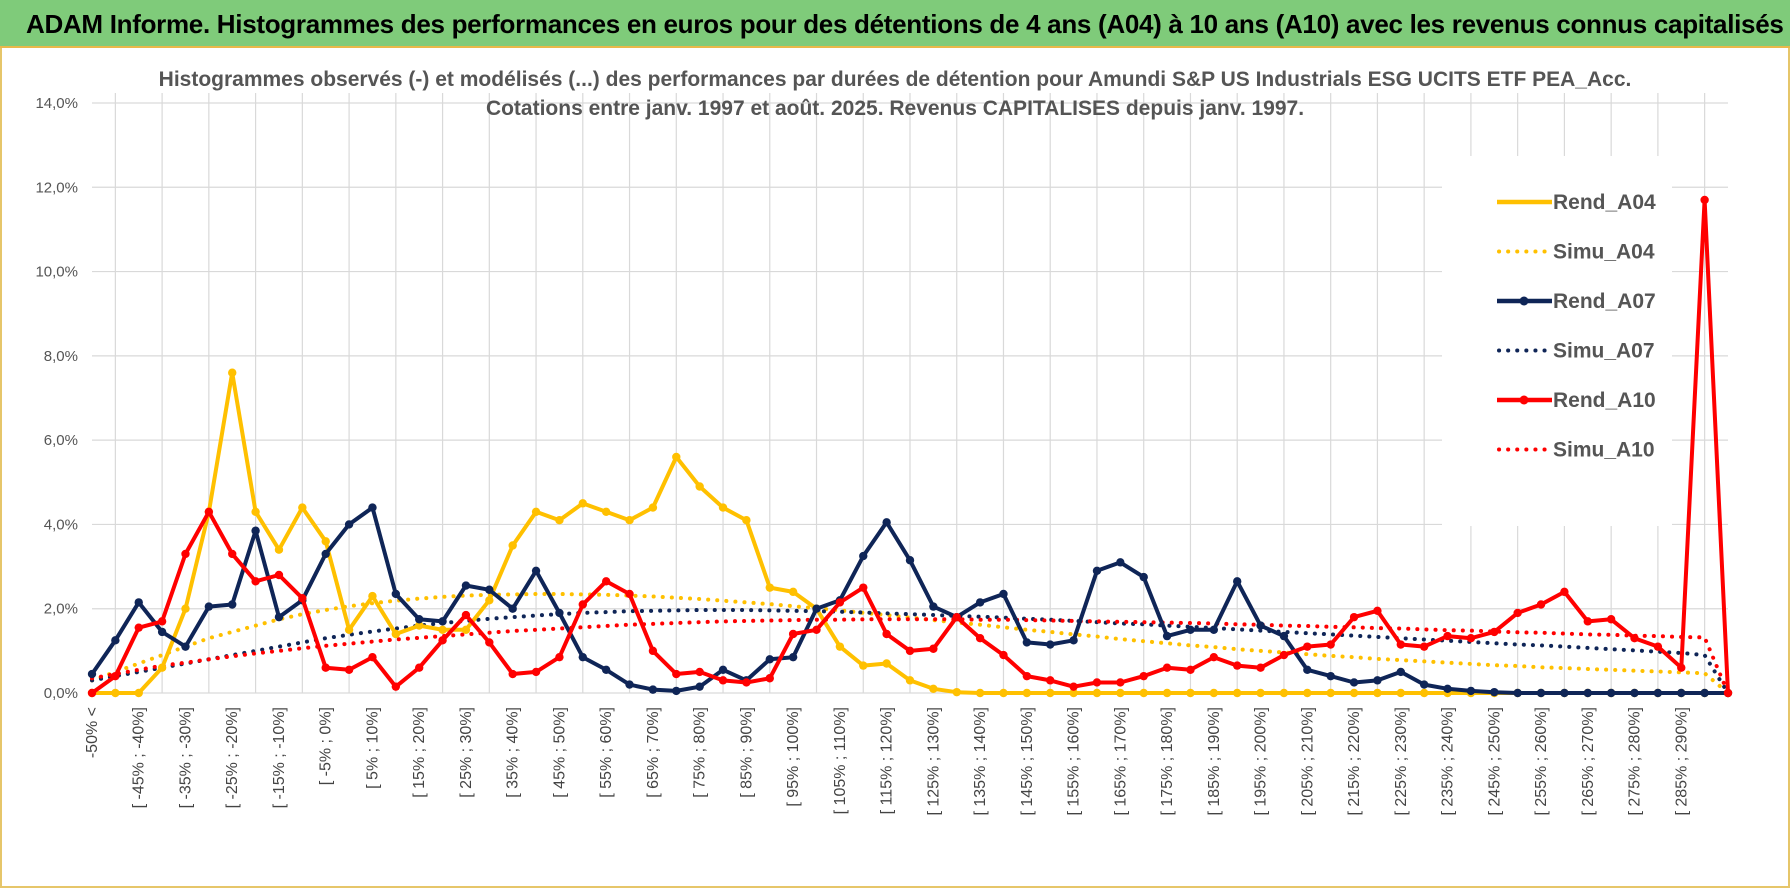 Image resolution: width=1790 pixels, height=888 pixels. I want to click on x-tick-label: [ 215% ; 220%], so click(1354, 761).